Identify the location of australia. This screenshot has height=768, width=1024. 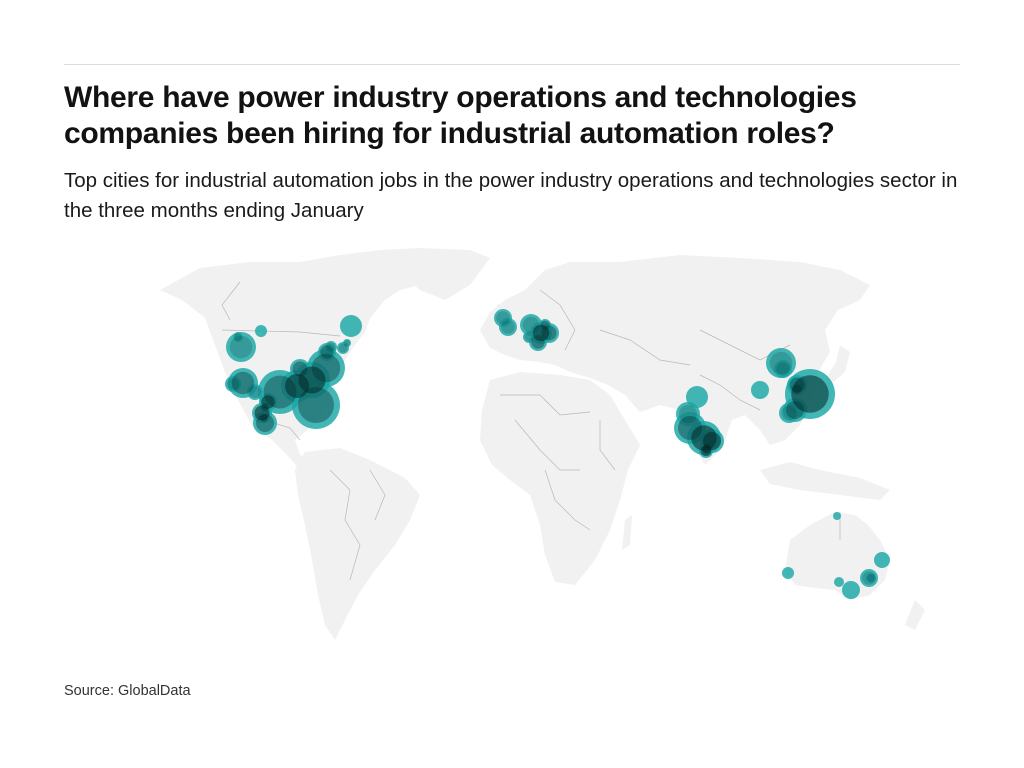
(837, 556).